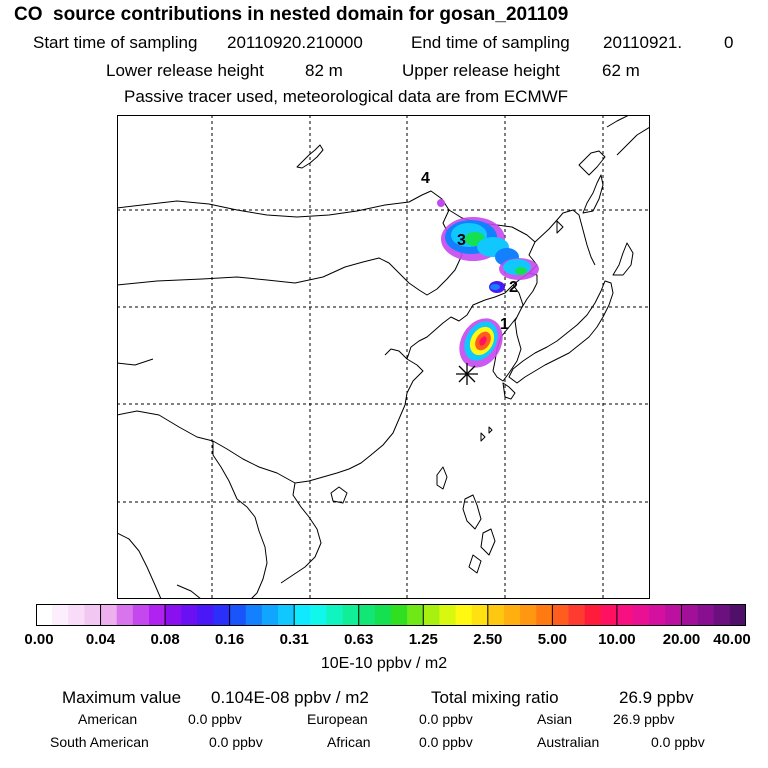 This screenshot has height=768, width=768. I want to click on upper-release-label: Upper release height, so click(481, 70).